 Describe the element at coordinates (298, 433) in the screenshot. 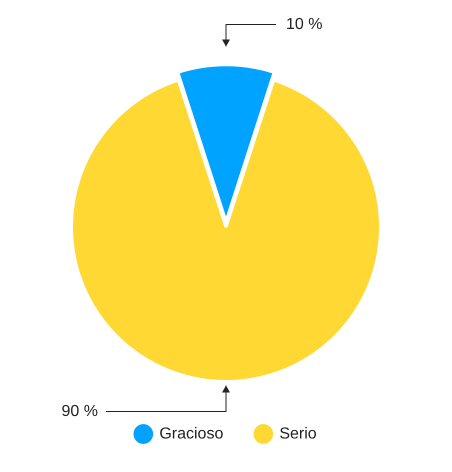

I see `legend-label: Serio` at that location.